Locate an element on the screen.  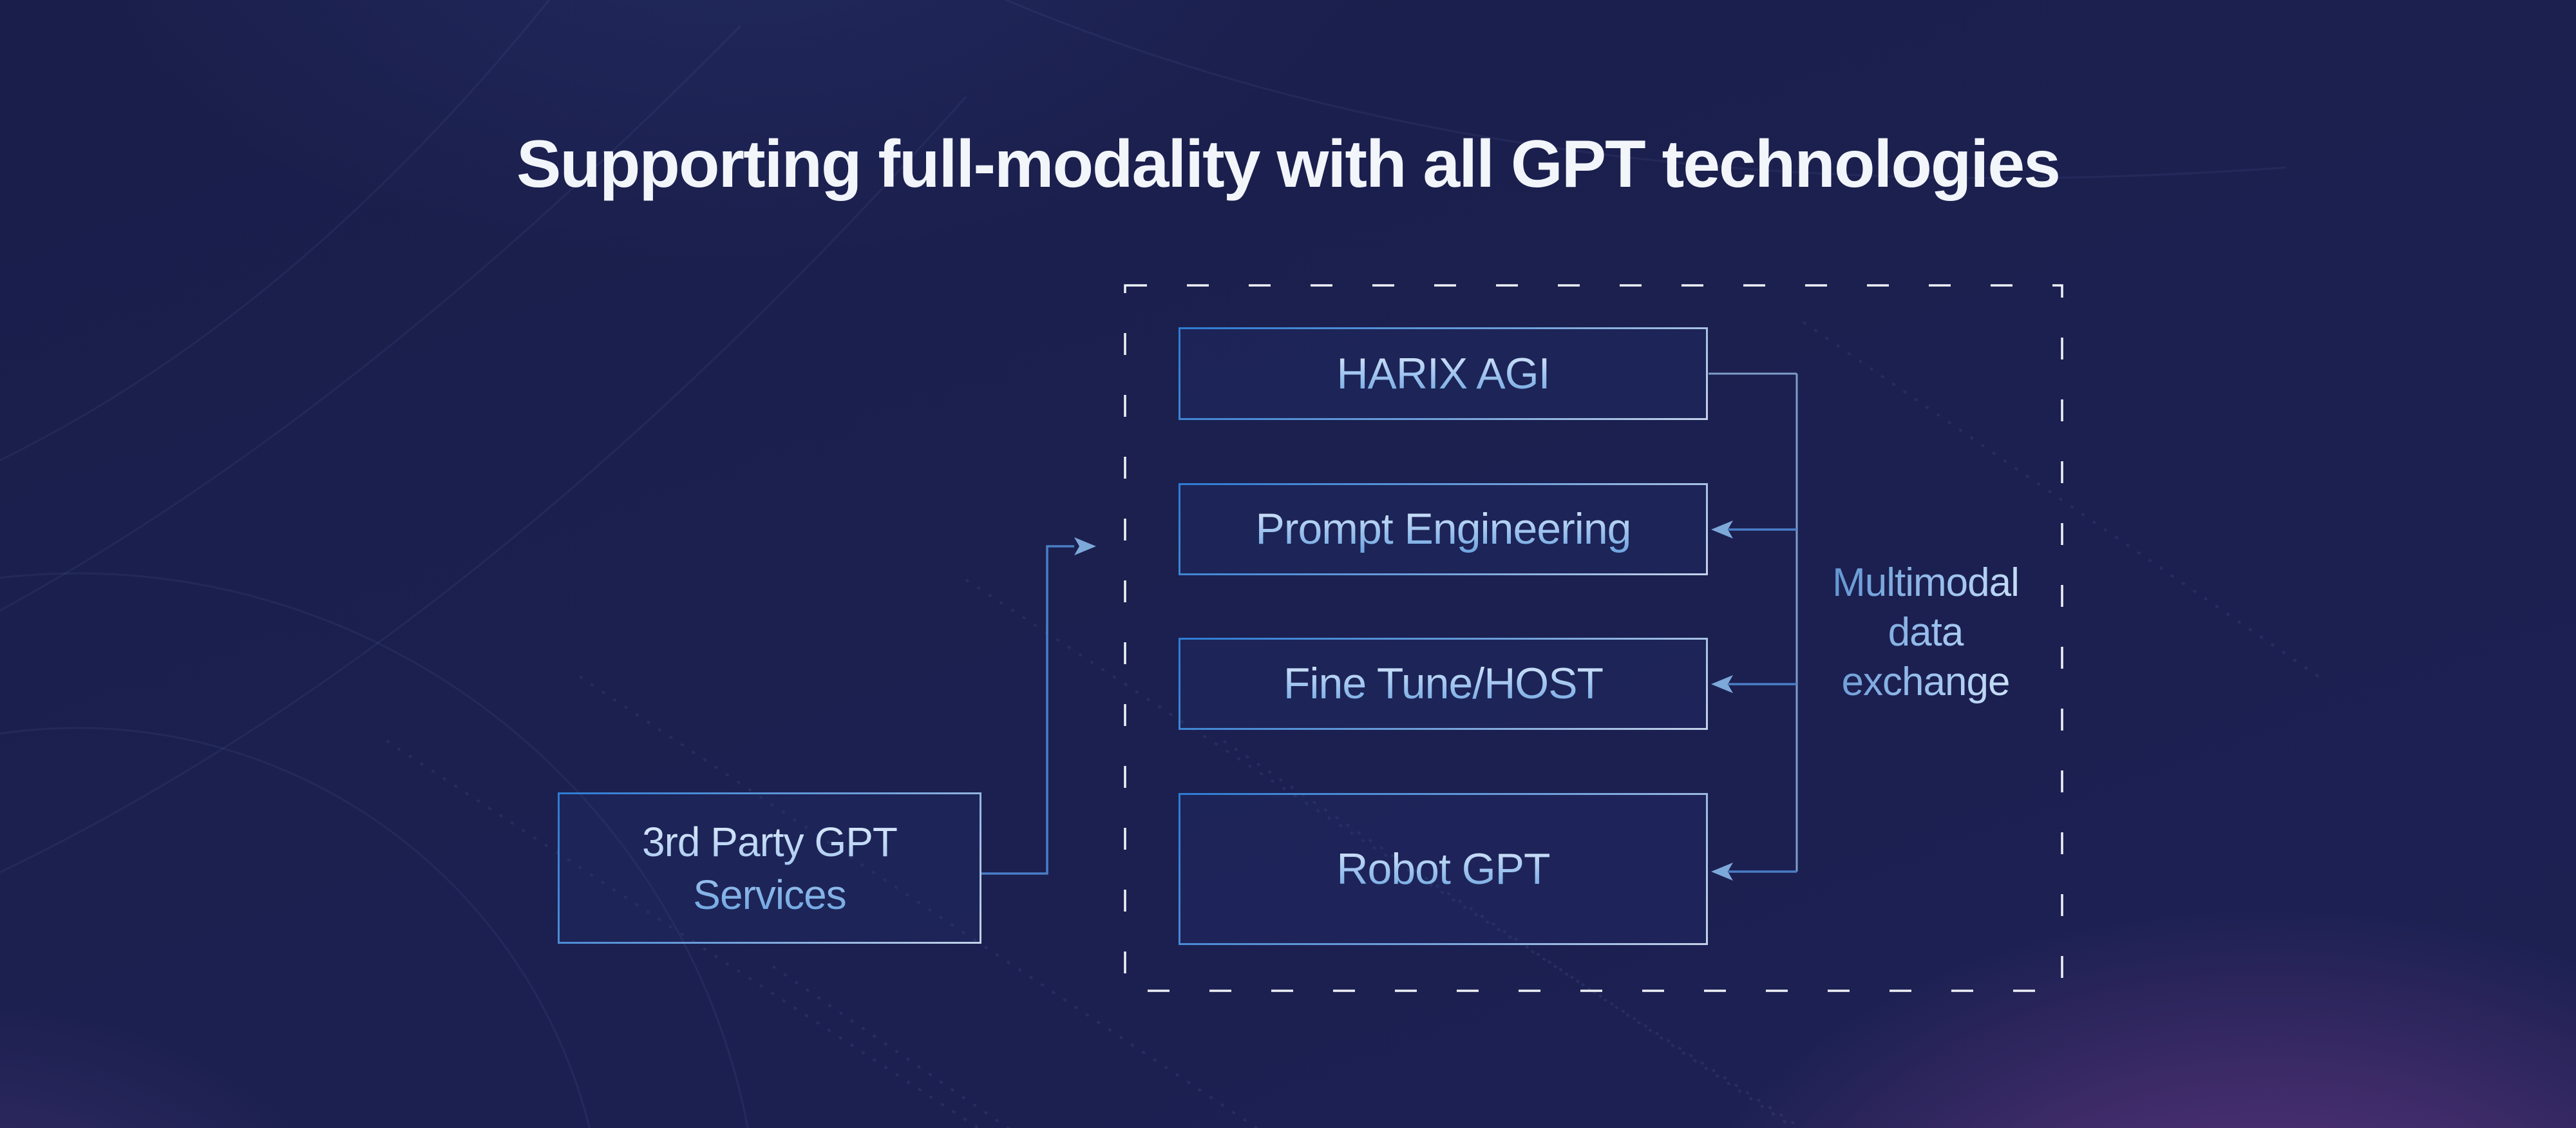
multimodal-data-exchange-label: Multimodal data exchange is located at coordinates (1925, 632).